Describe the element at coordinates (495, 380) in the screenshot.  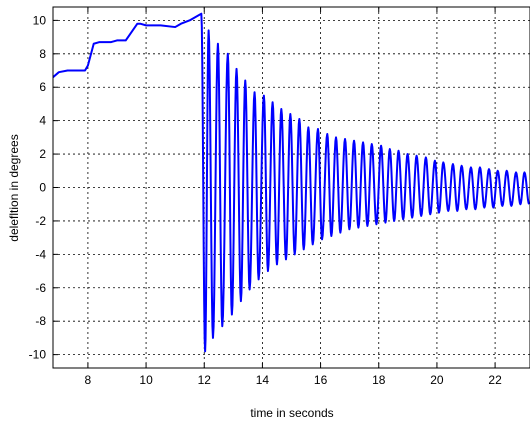
I see `x-tick-label: 22` at that location.